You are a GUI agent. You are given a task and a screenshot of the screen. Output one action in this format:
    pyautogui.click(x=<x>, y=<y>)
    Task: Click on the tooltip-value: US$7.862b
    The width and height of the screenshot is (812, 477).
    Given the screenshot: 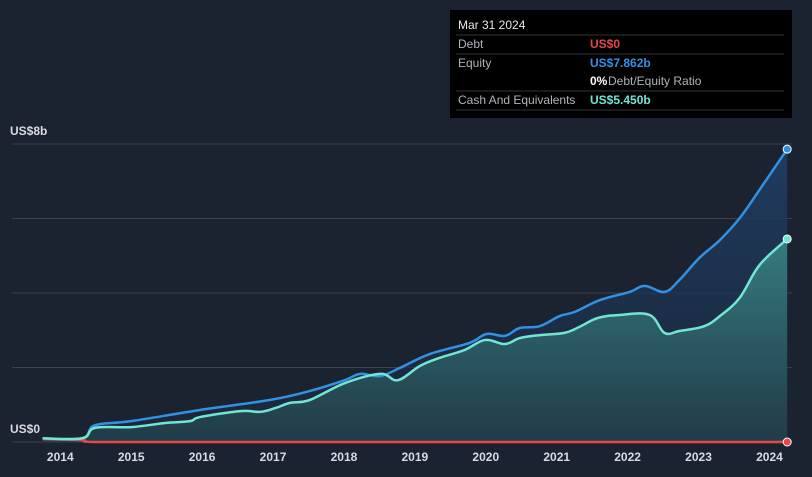 What is the action you would take?
    pyautogui.click(x=620, y=63)
    